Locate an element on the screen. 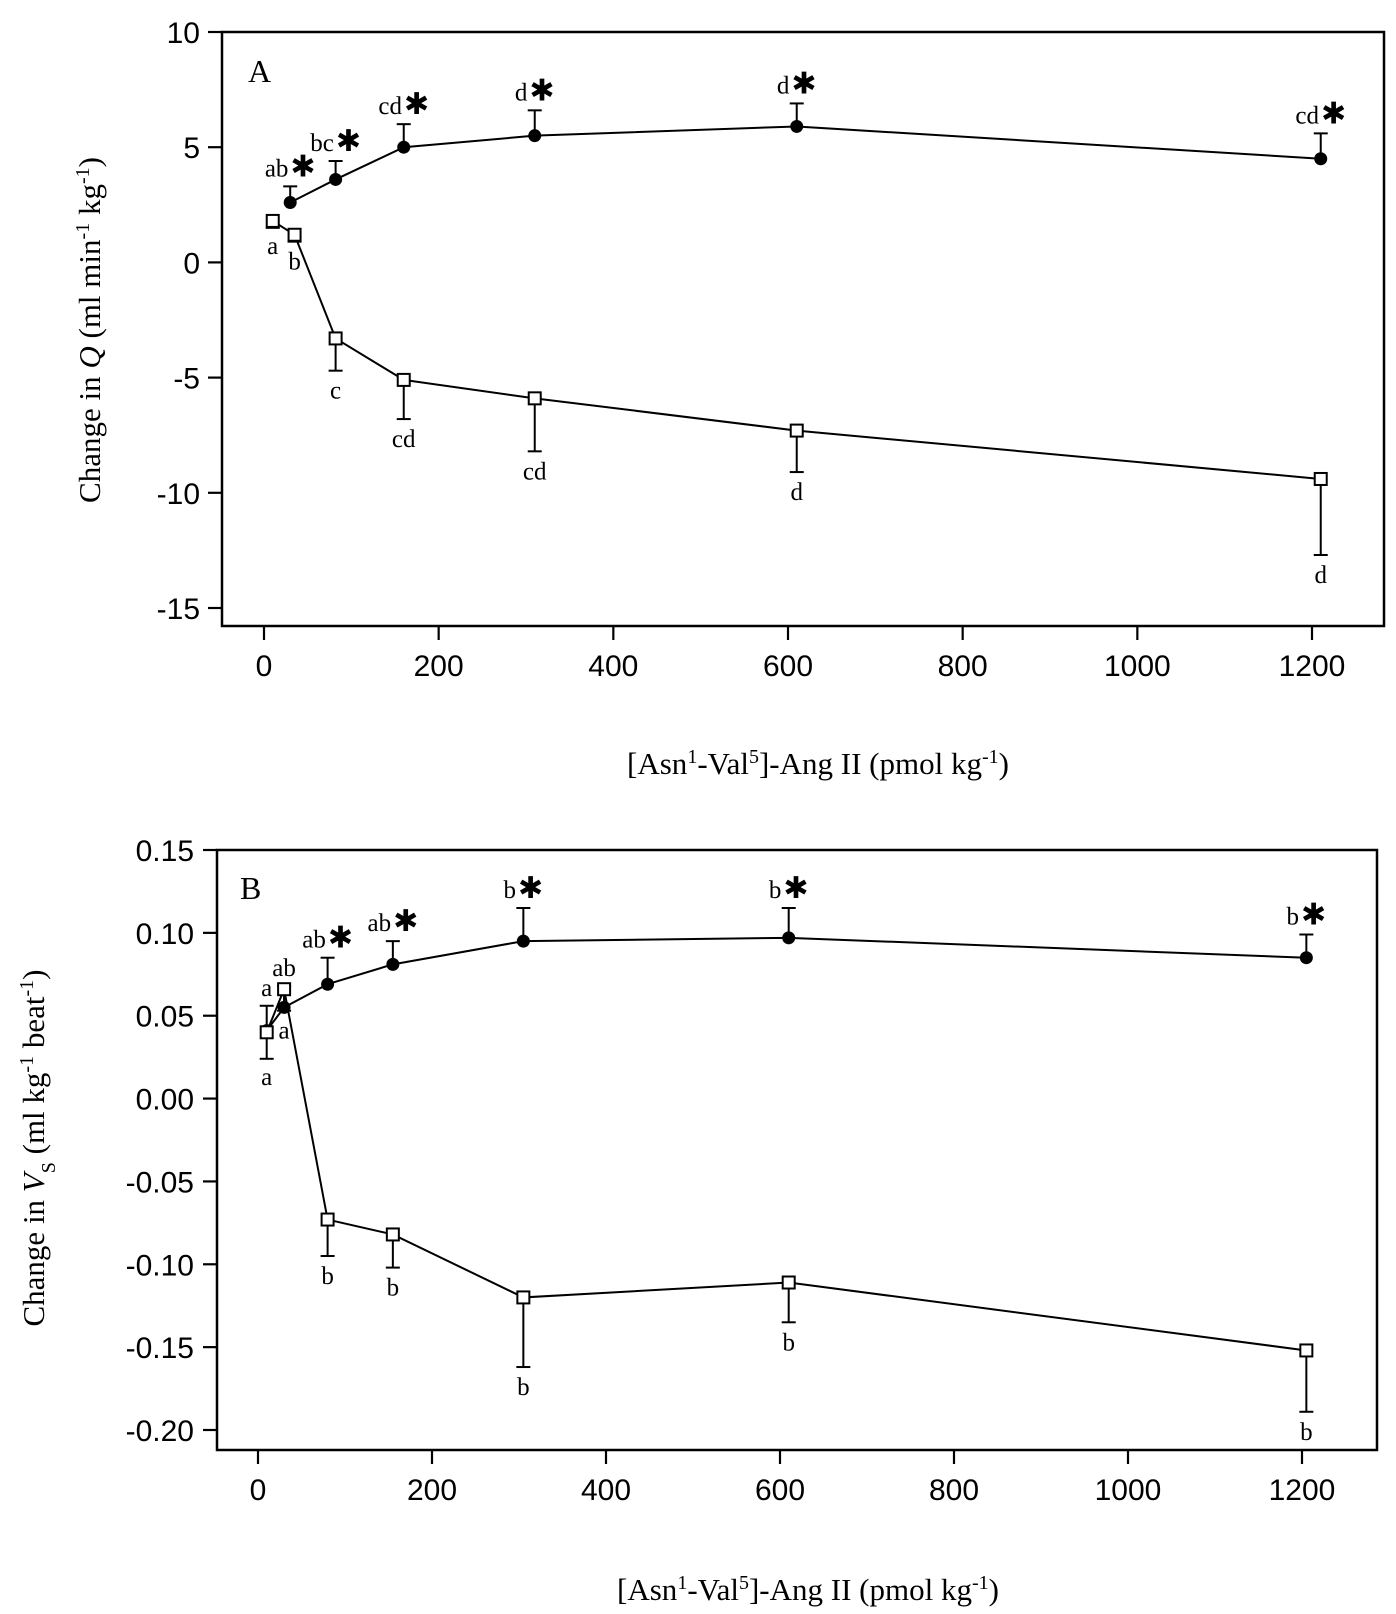  panel-b-y-tick-label: -0.10 is located at coordinates (160, 1265).